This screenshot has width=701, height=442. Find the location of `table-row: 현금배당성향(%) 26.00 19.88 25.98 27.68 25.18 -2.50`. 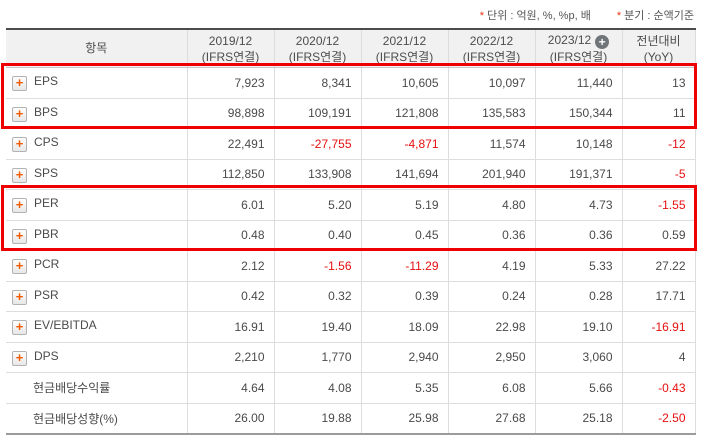

table-row: 현금배당성향(%) 26.00 19.88 25.98 27.68 25.18 -2.50 is located at coordinates (350, 418).